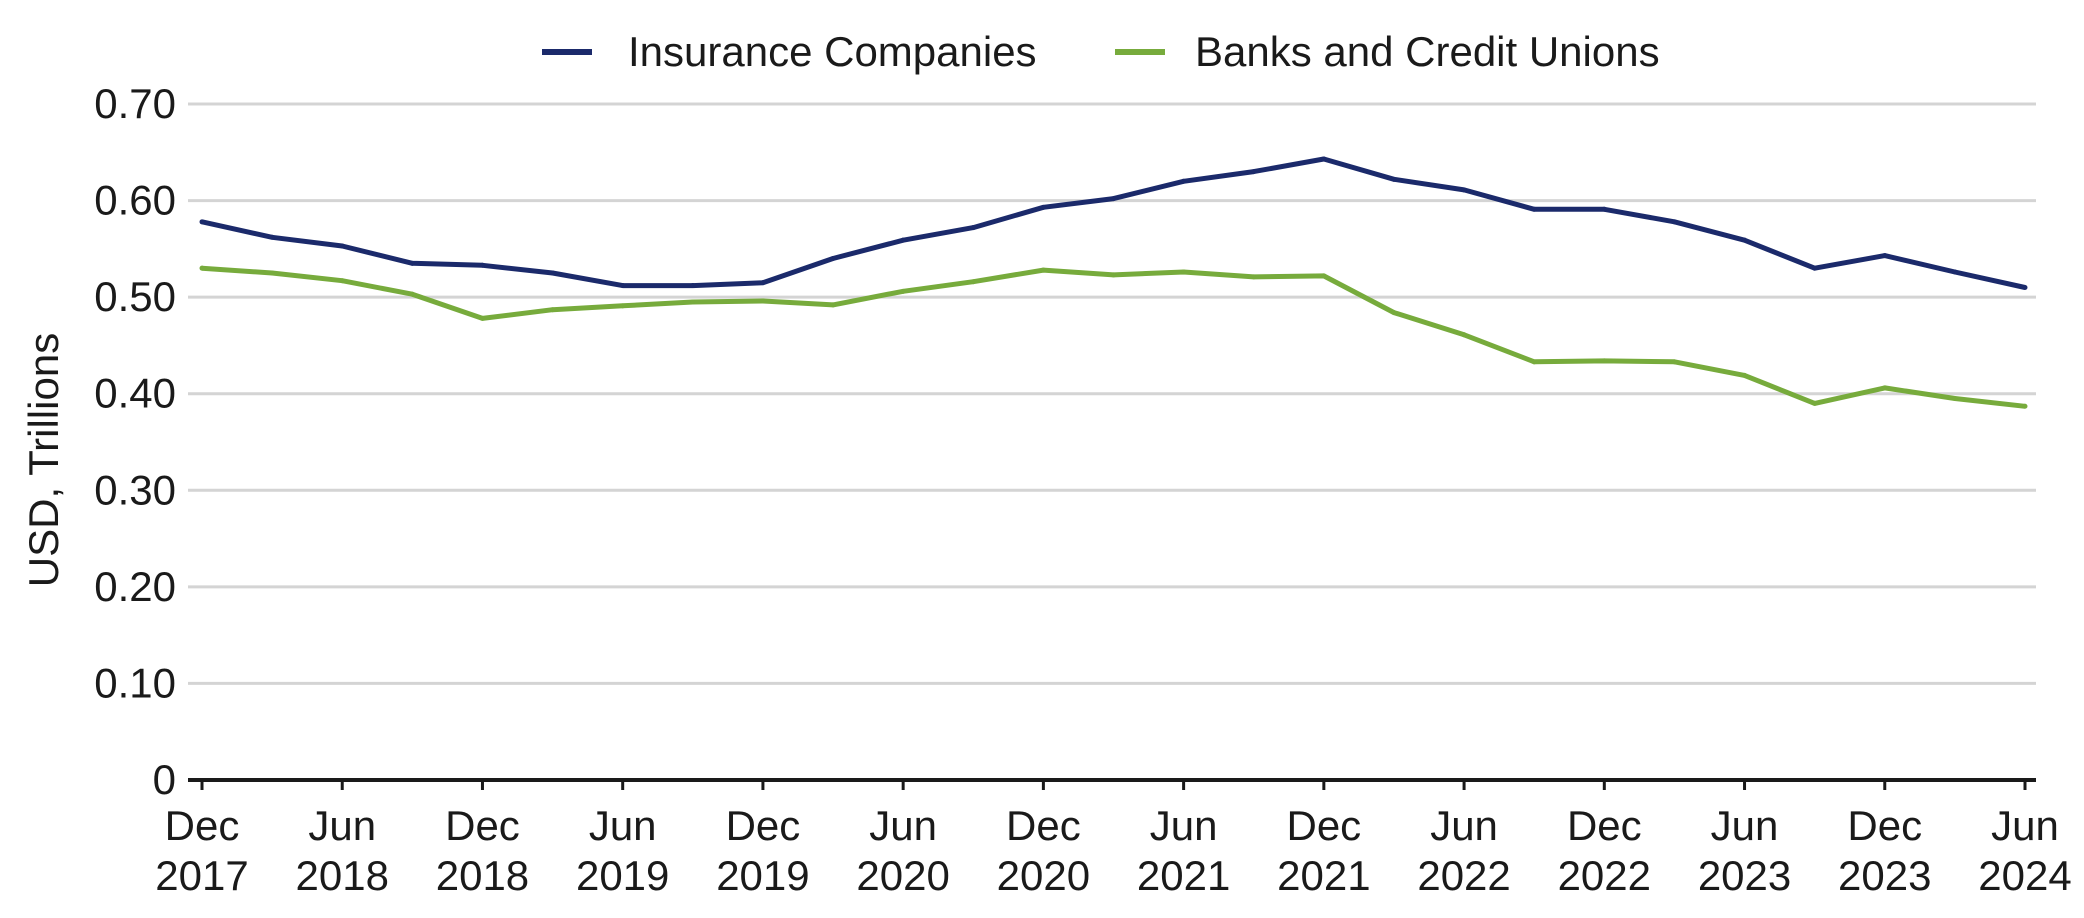 The image size is (2084, 918). I want to click on y-tick-label: 0.40, so click(135, 393).